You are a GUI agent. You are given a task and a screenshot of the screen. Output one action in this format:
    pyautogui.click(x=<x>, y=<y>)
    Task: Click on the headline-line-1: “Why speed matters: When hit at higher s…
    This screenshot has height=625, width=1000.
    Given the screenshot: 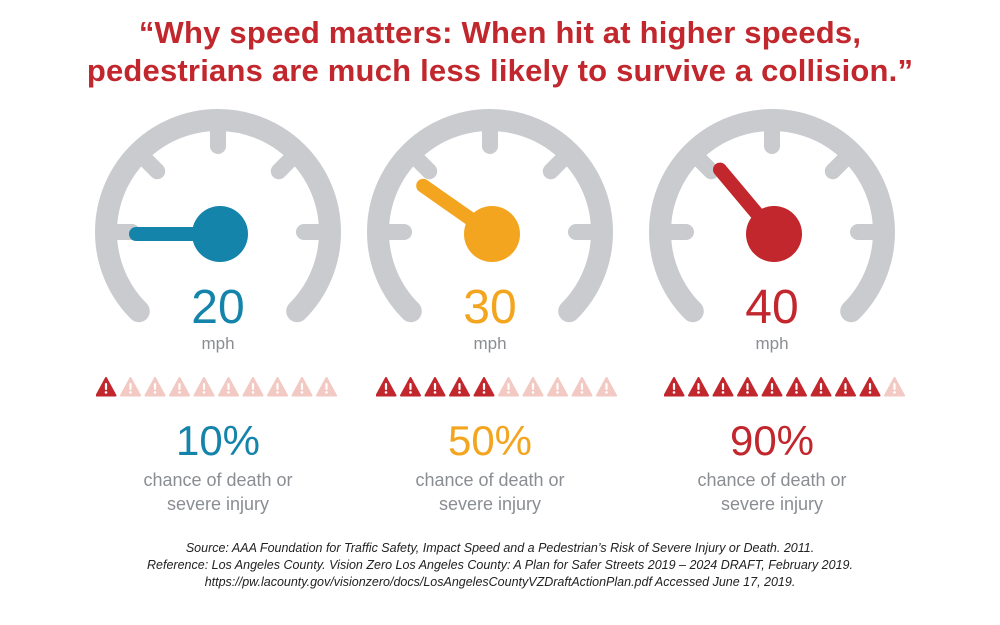 What is the action you would take?
    pyautogui.click(x=500, y=32)
    